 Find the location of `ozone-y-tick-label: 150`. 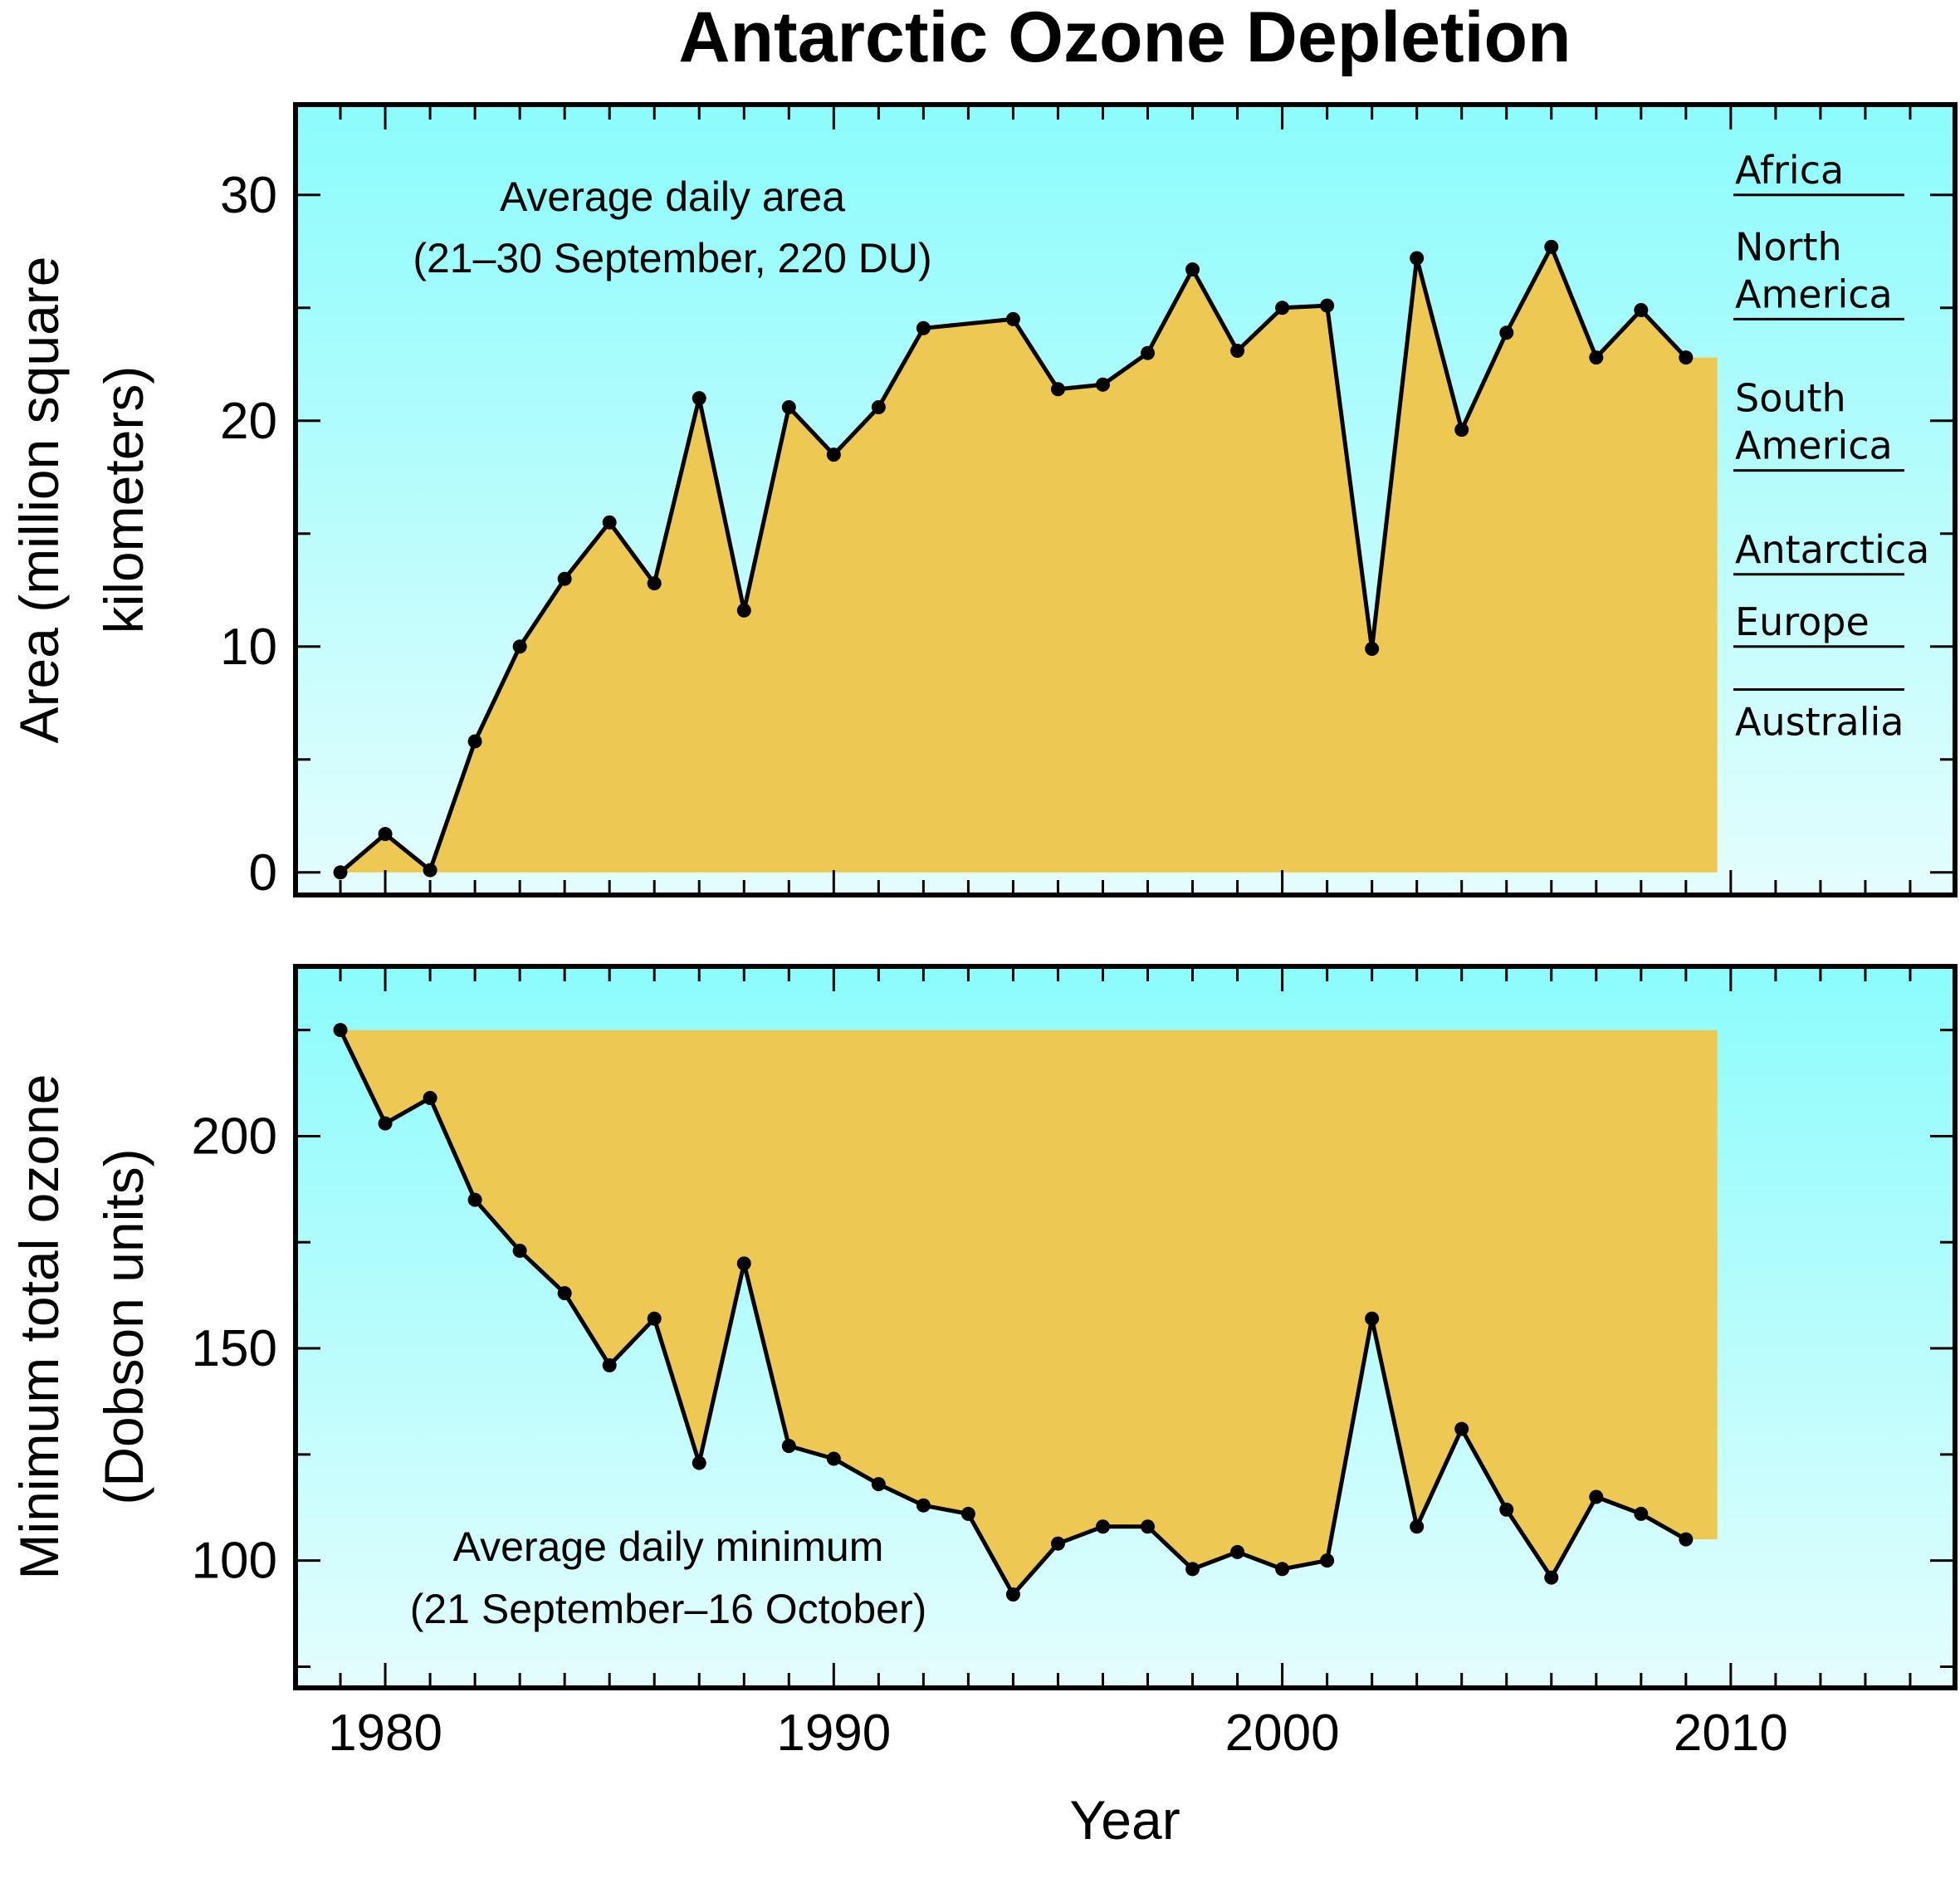

ozone-y-tick-label: 150 is located at coordinates (234, 1348).